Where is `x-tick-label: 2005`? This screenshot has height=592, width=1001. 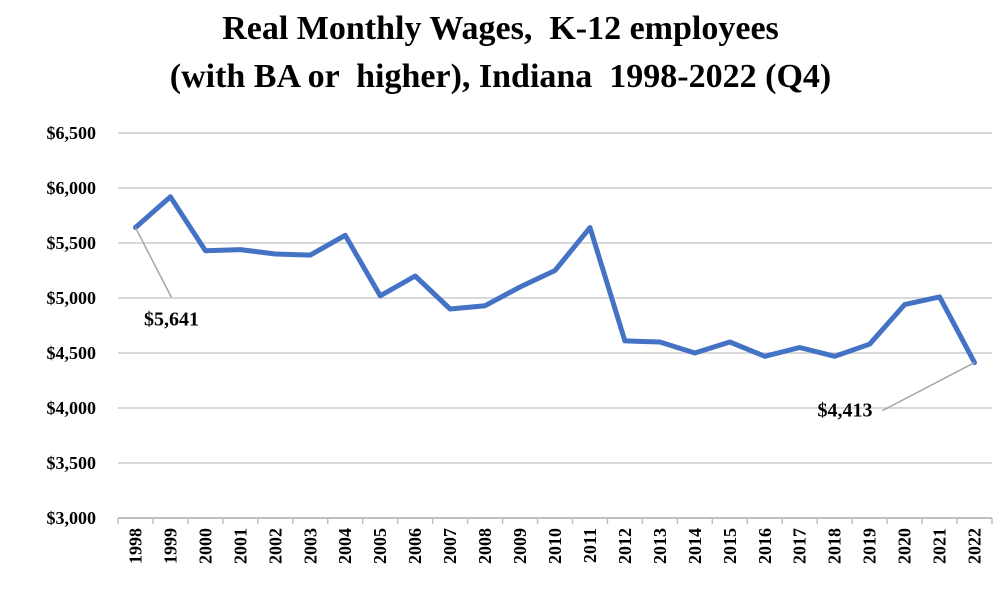
x-tick-label: 2005 is located at coordinates (380, 546).